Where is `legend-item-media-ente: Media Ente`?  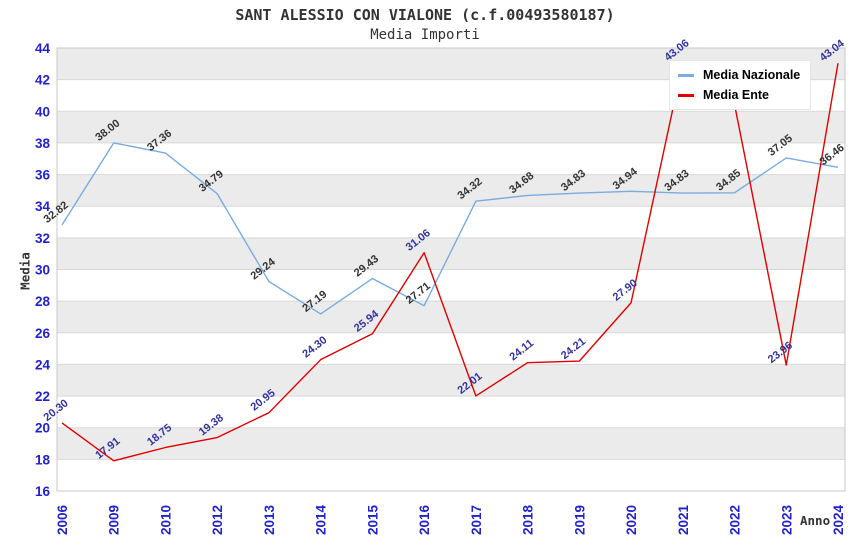 legend-item-media-ente: Media Ente is located at coordinates (740, 95).